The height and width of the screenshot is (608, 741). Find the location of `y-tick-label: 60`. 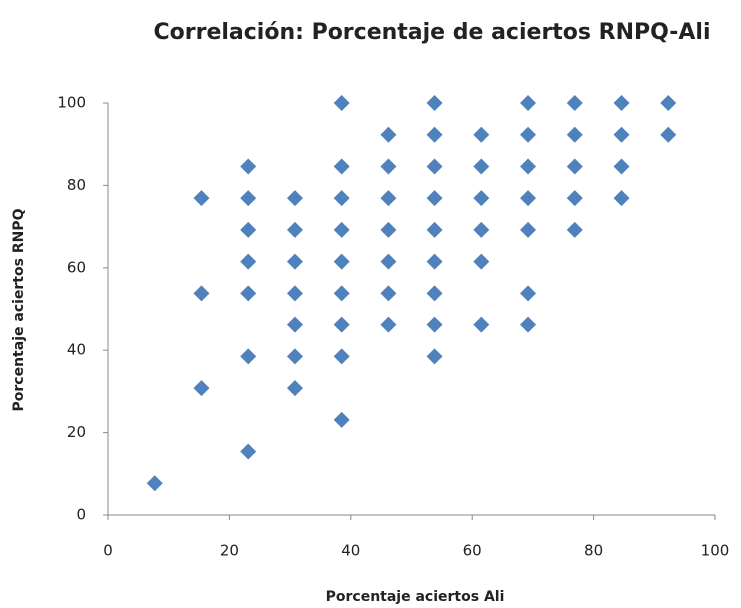

y-tick-label: 60 is located at coordinates (76, 267).